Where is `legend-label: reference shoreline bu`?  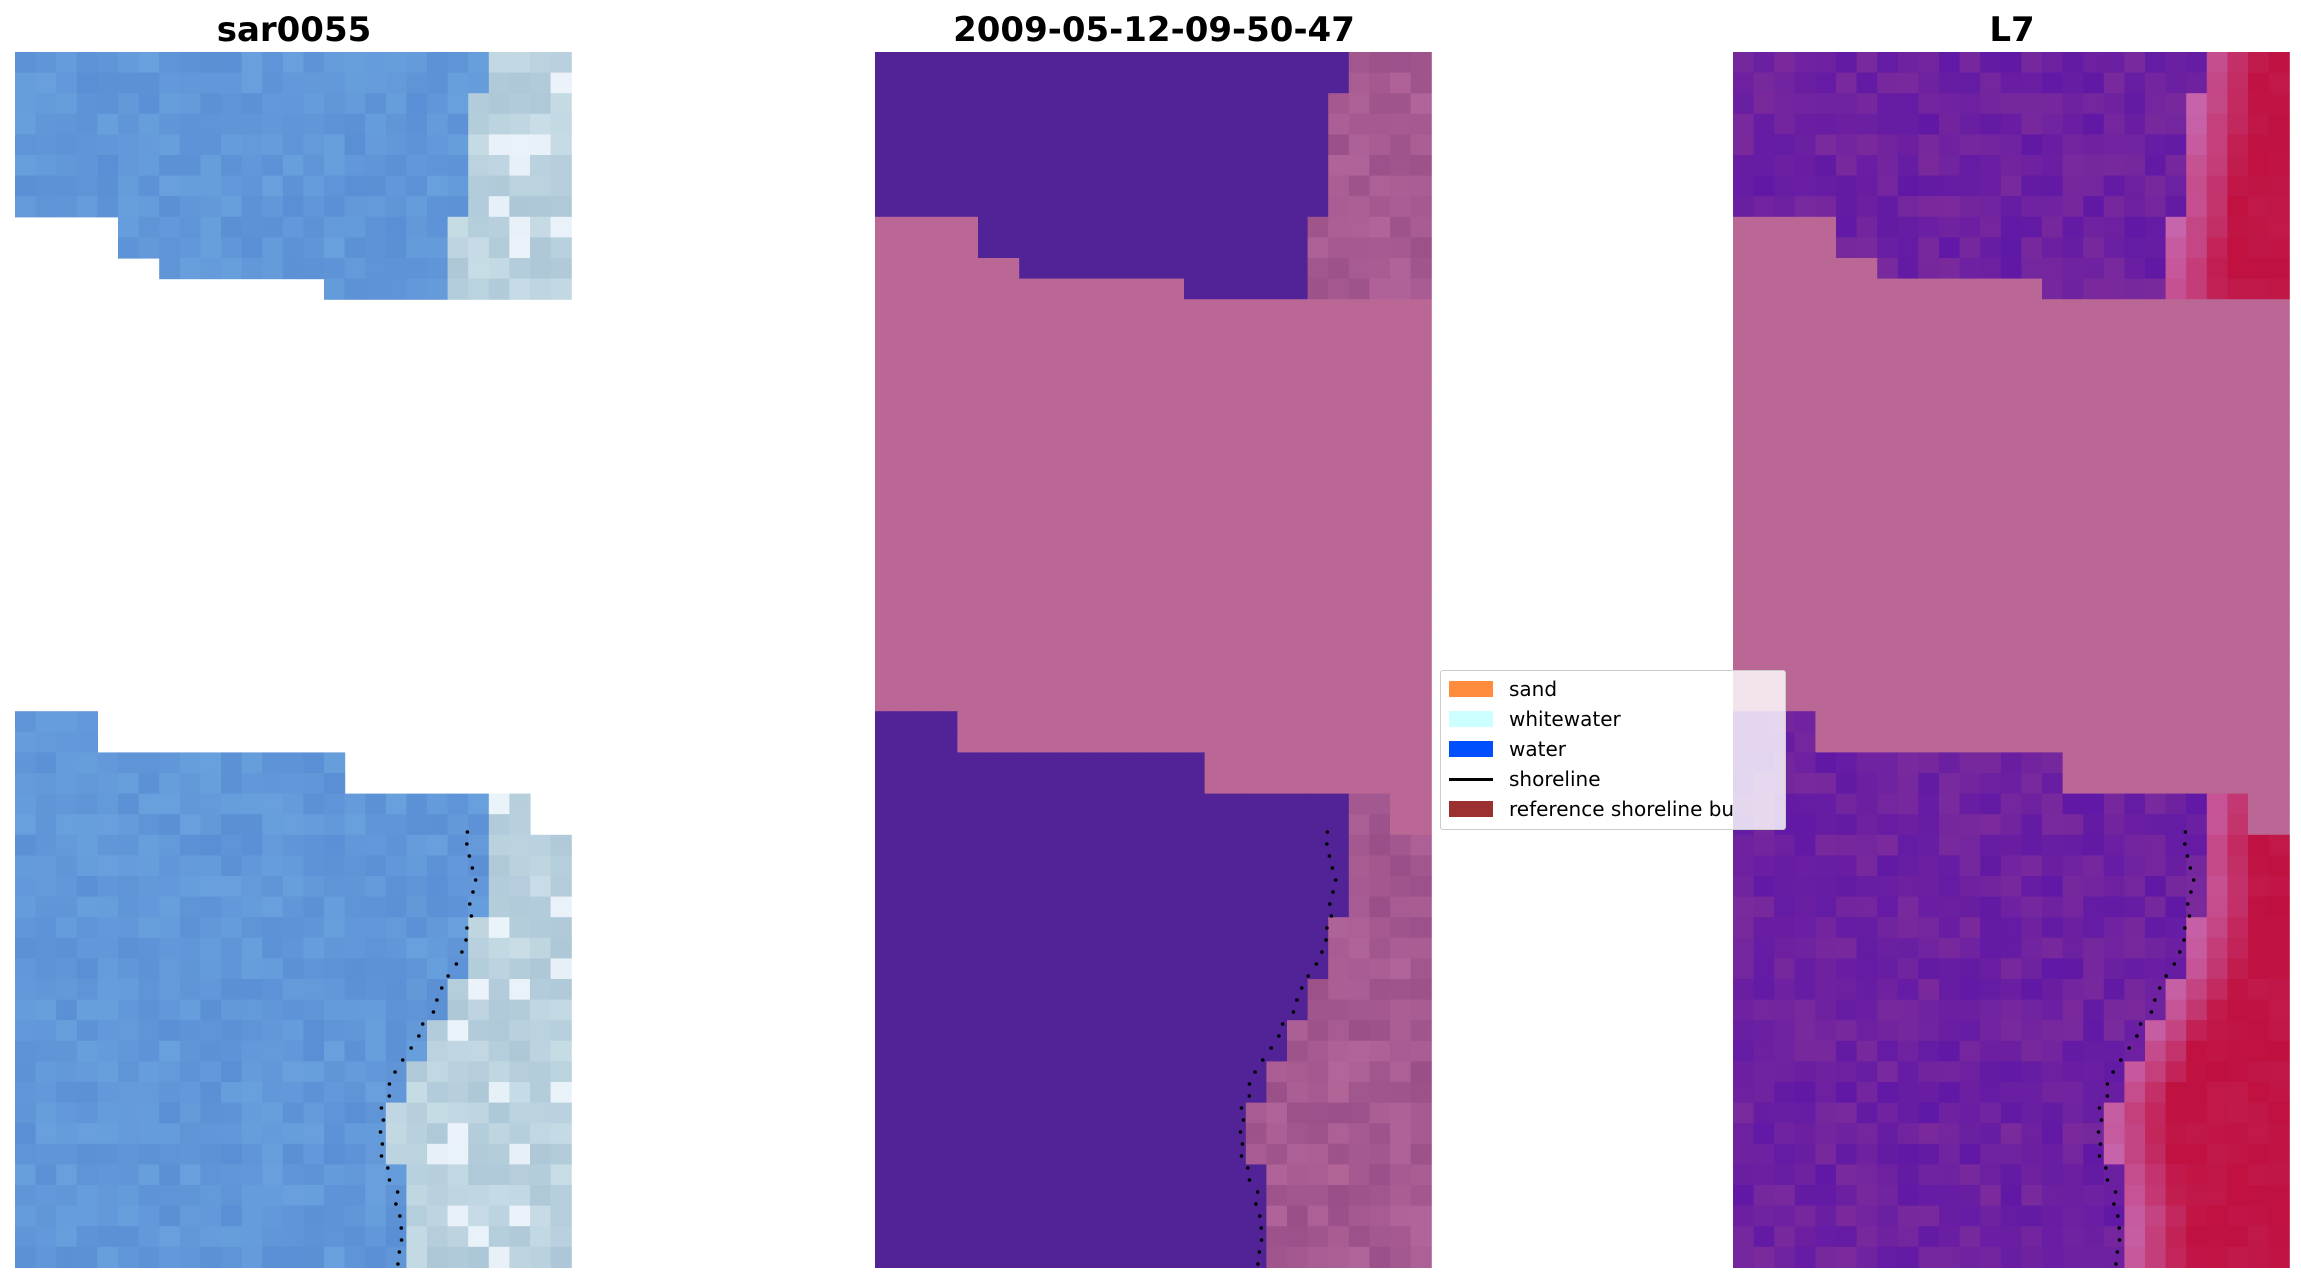
legend-label: reference shoreline bu is located at coordinates (1622, 809).